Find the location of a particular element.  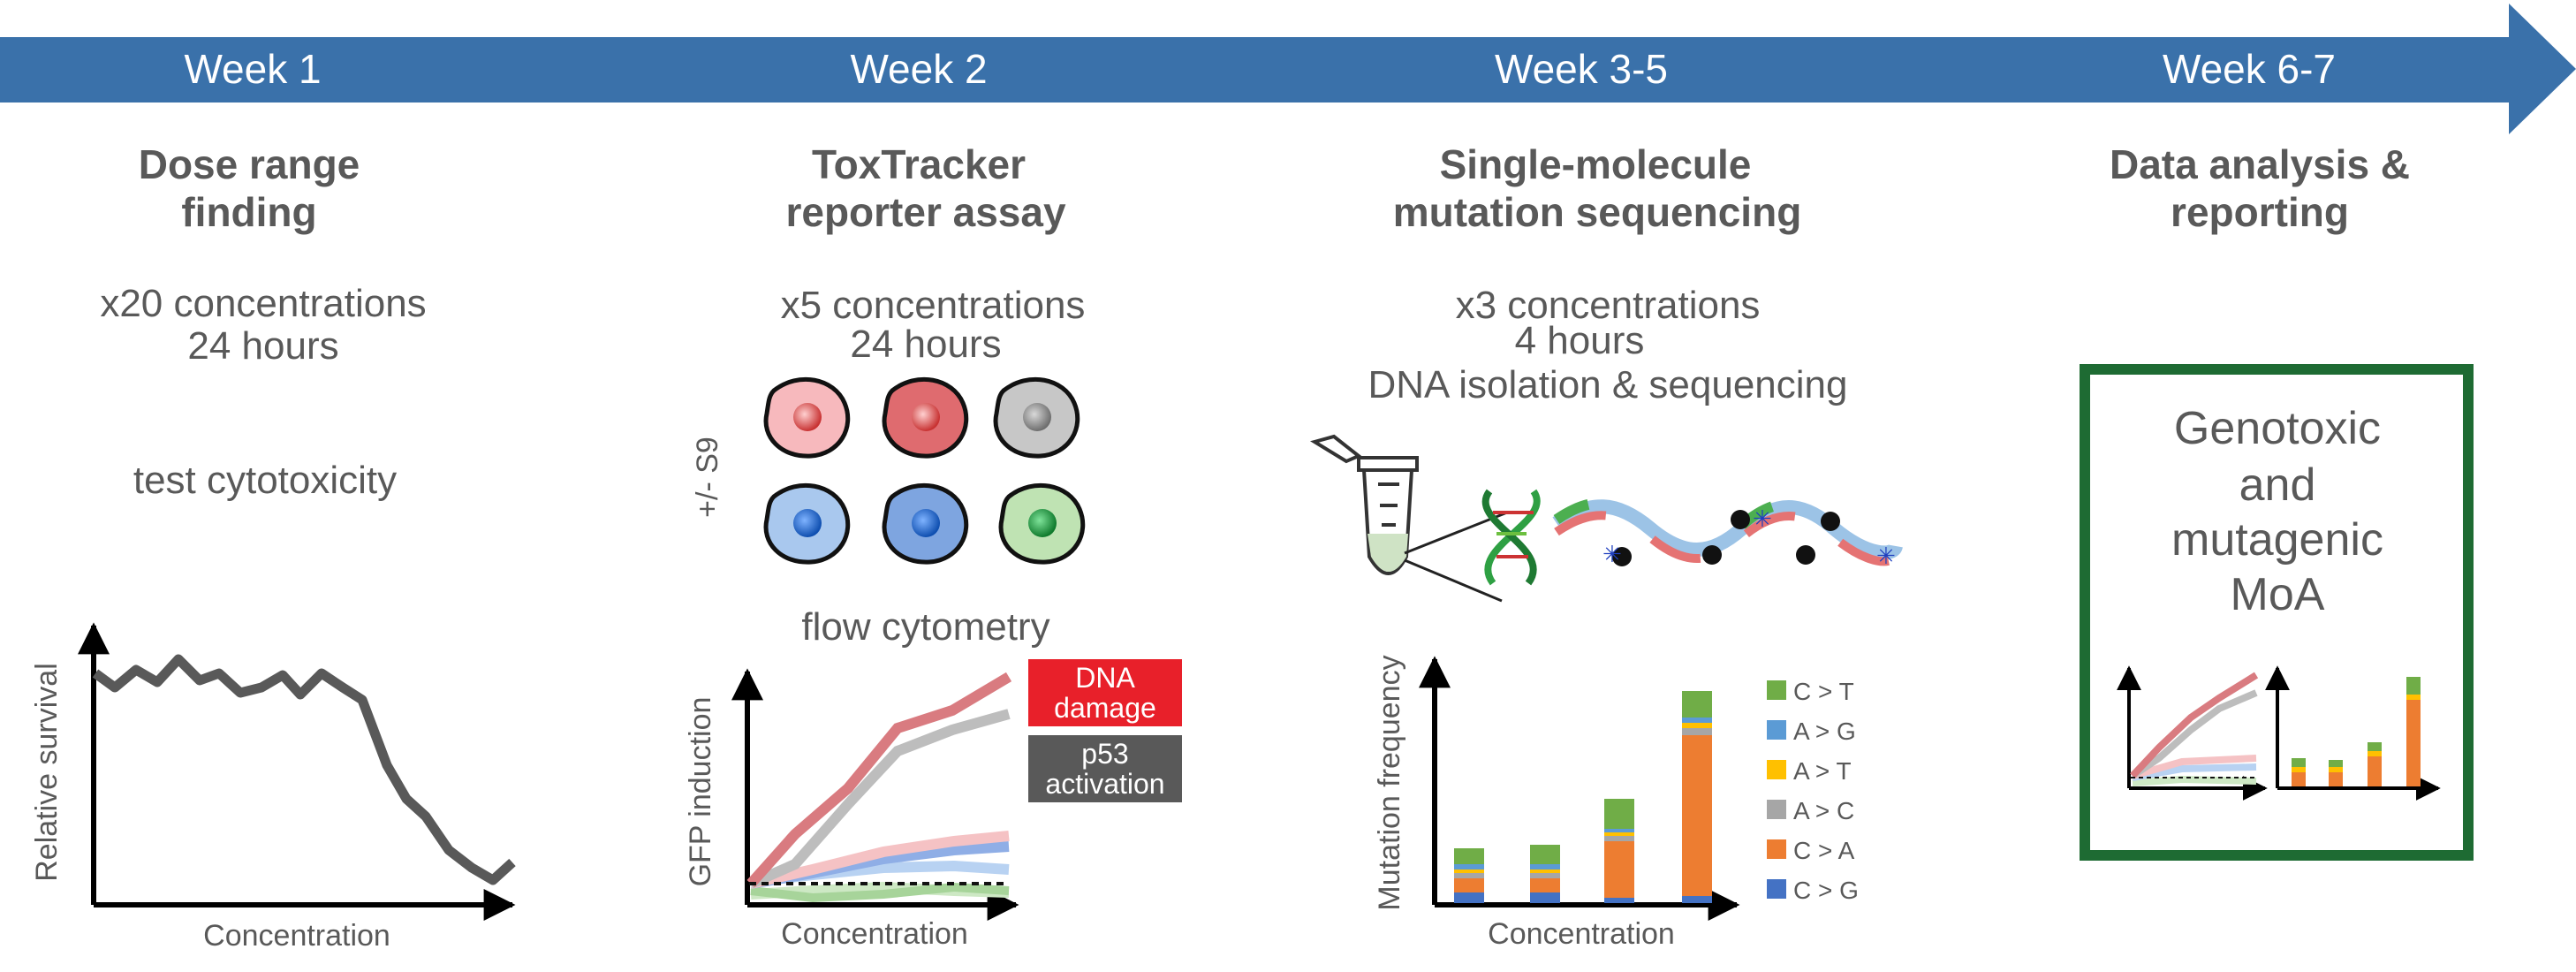

cell-red-dark is located at coordinates (926, 418).